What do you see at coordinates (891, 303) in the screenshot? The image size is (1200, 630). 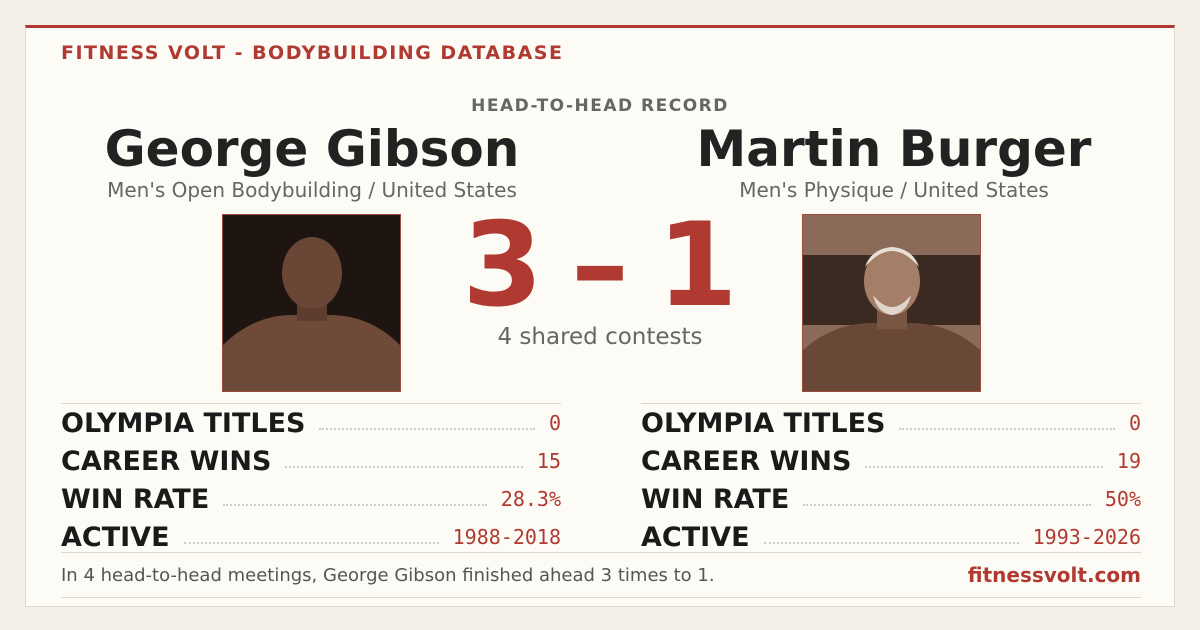 I see `right-photo` at bounding box center [891, 303].